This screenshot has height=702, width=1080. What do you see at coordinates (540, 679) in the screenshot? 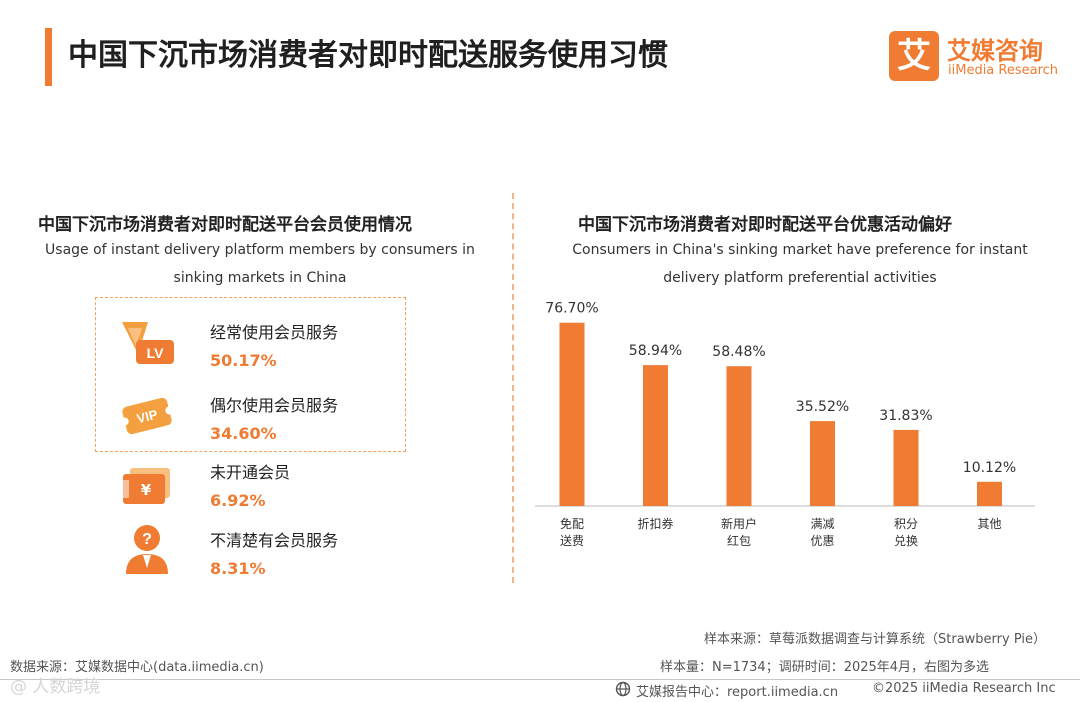
I see `footer-divider` at bounding box center [540, 679].